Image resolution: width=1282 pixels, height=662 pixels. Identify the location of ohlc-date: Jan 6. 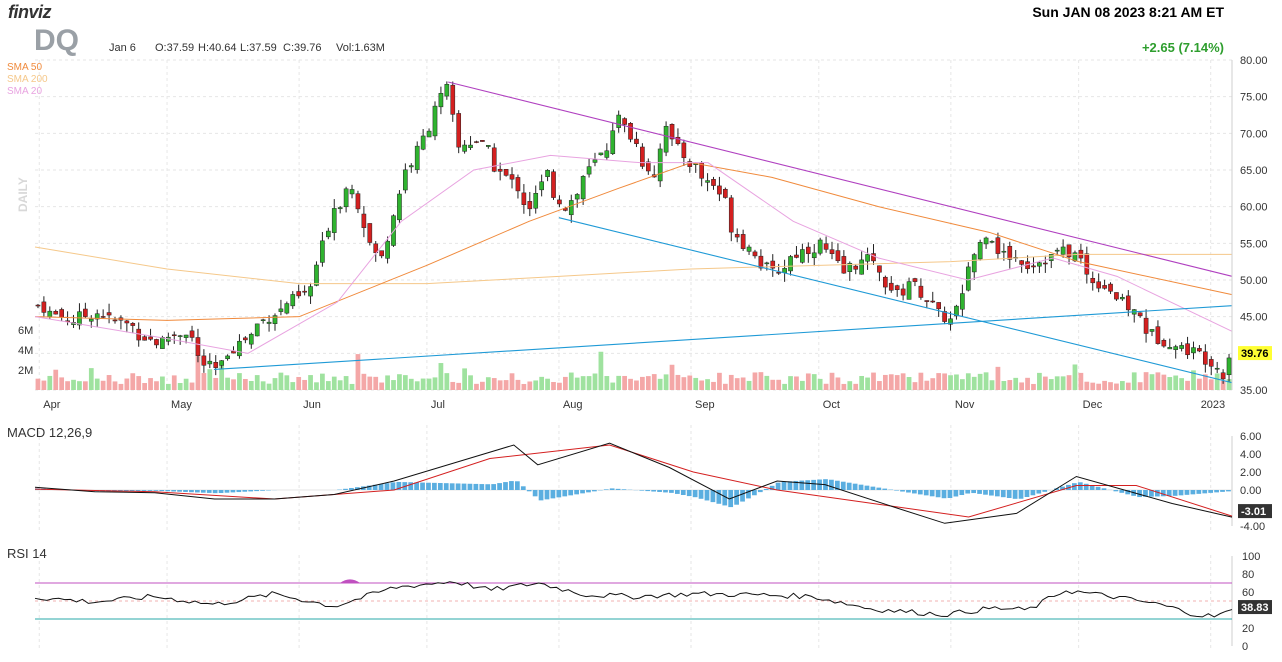
(122, 48).